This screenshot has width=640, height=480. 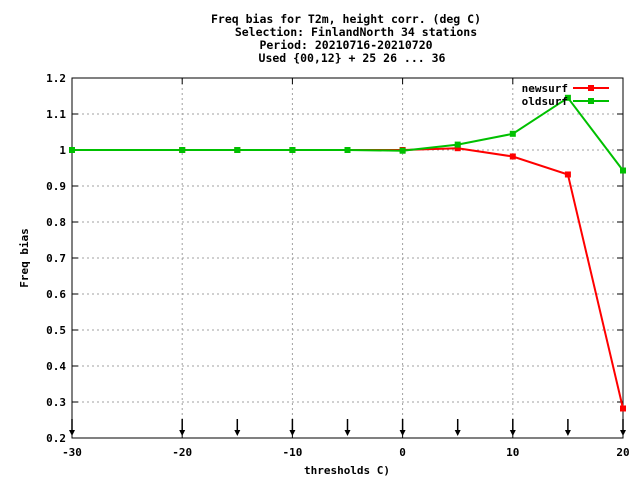 I want to click on title-line-1: Freq bias for T2m, height corr. (deg C), so click(x=346, y=19).